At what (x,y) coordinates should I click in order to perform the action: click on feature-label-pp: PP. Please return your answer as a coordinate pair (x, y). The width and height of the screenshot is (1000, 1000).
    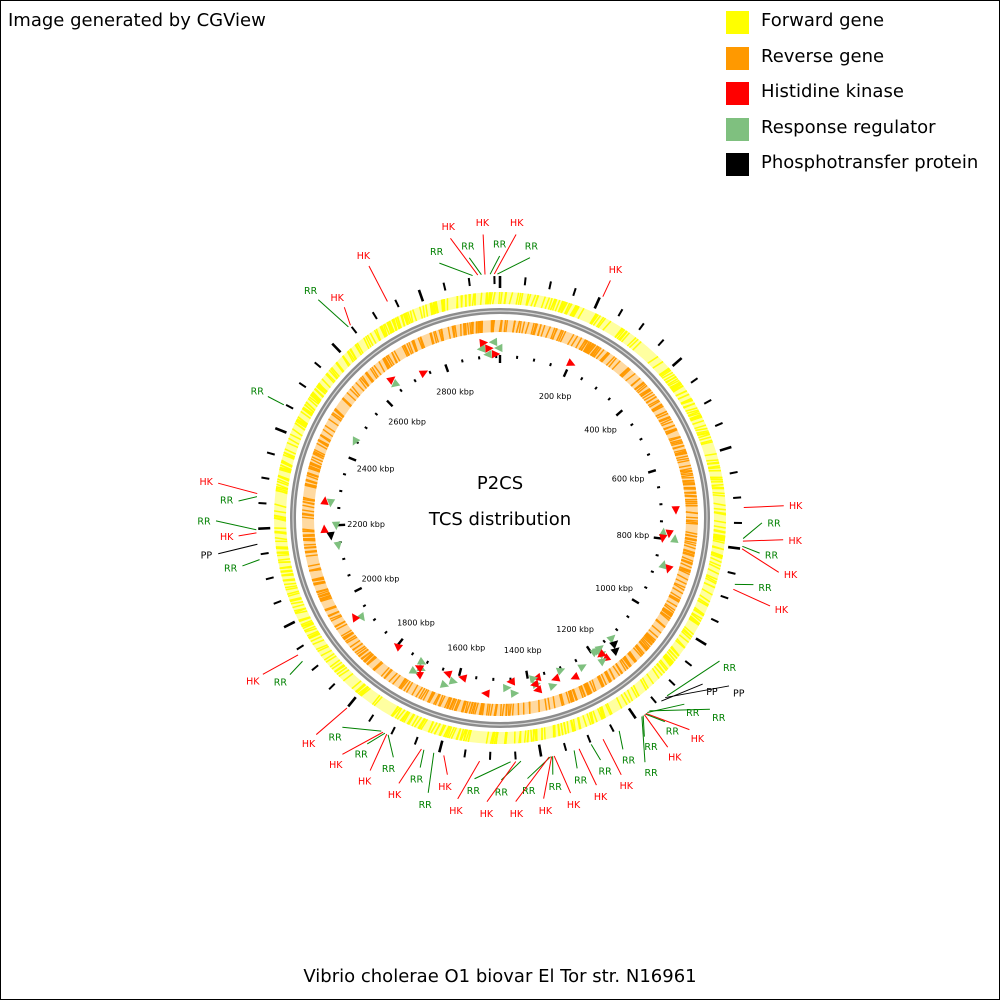
    Looking at the image, I should click on (739, 694).